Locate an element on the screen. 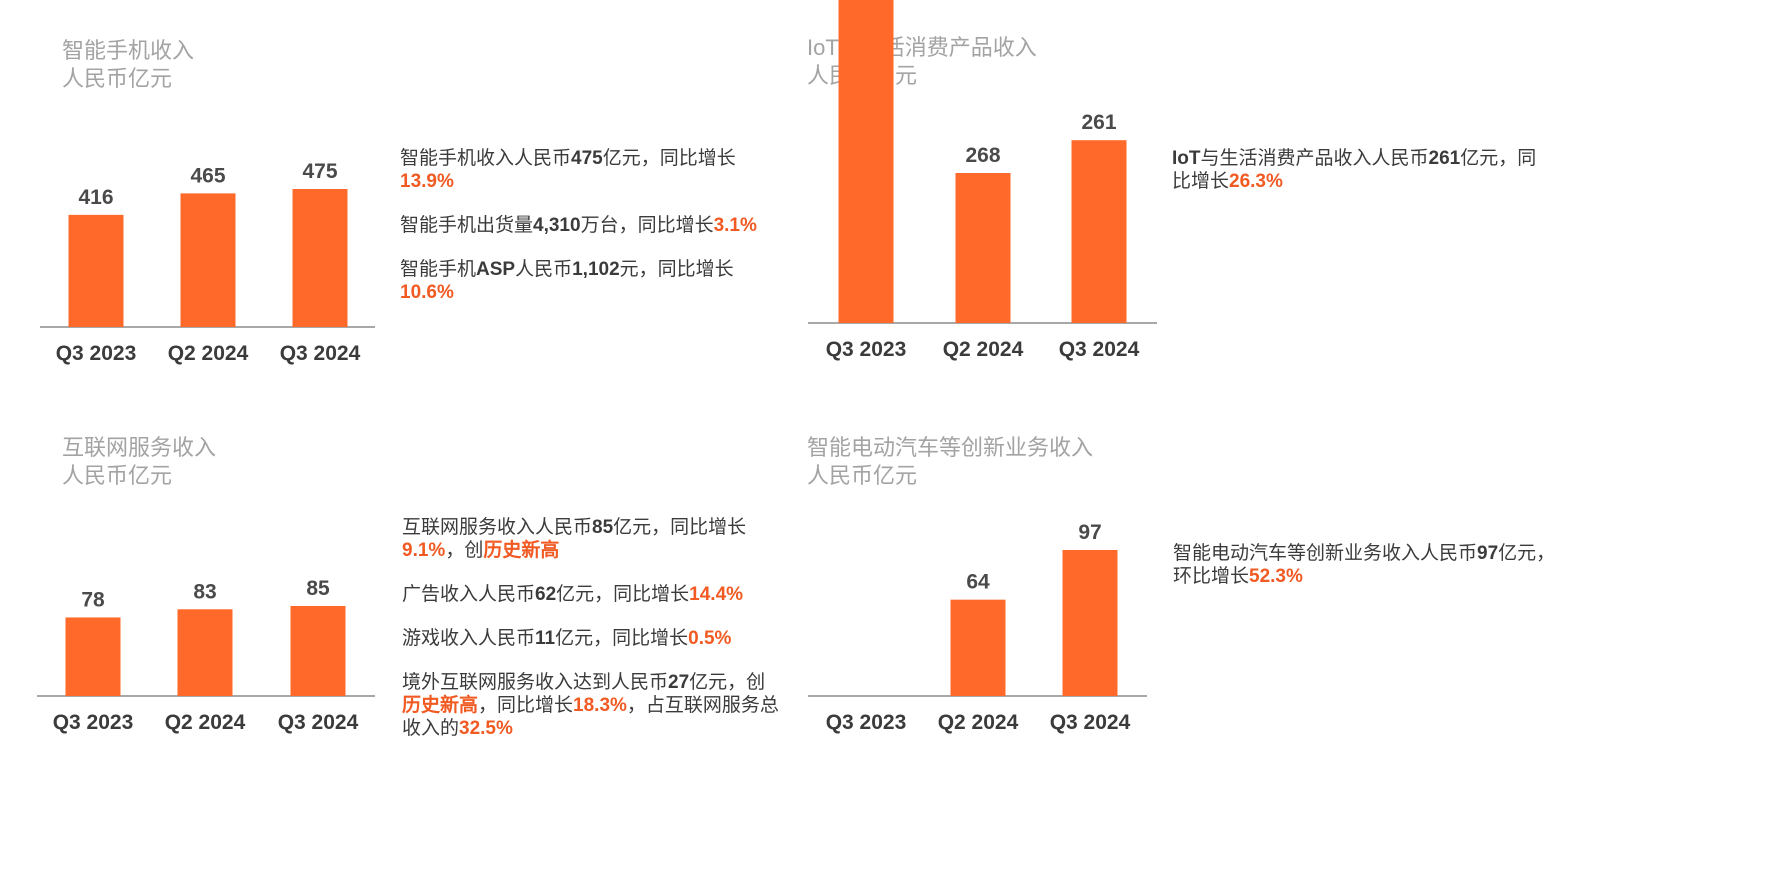 This screenshot has width=1790, height=874. description-text: 亿元，创 is located at coordinates (727, 682).